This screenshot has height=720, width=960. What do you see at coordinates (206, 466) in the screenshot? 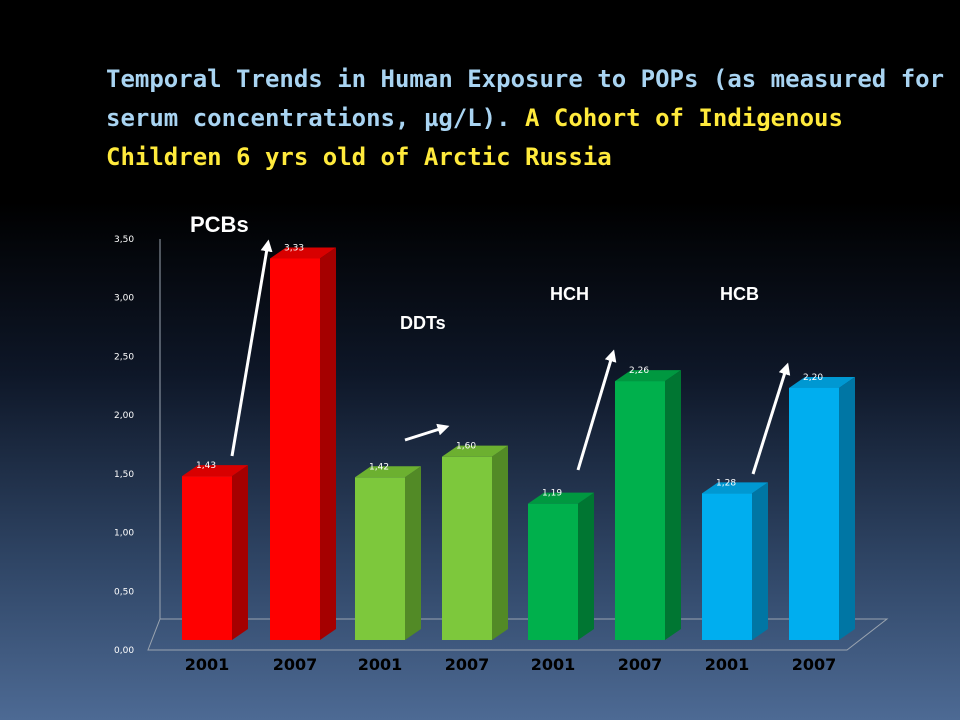
I see `bar-value-label: 1,43` at bounding box center [206, 466].